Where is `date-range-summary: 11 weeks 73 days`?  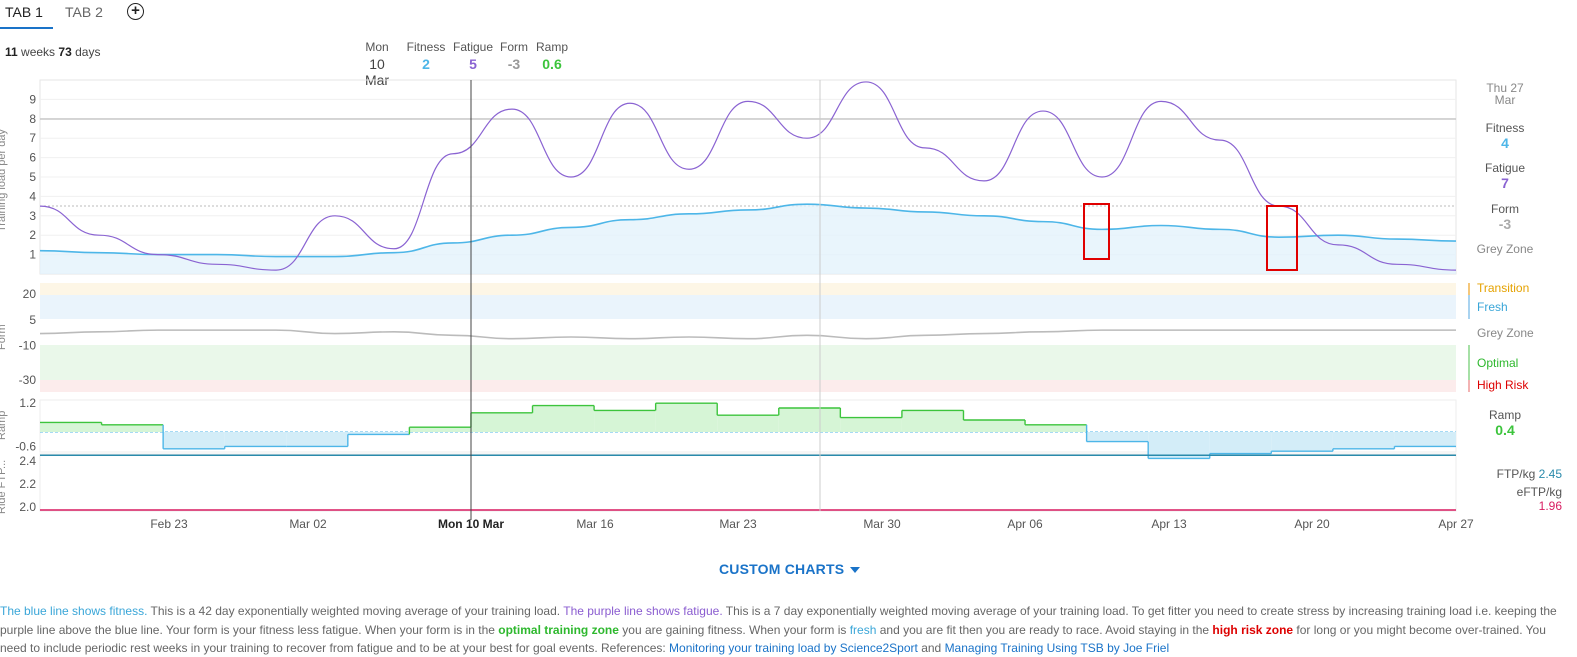 date-range-summary: 11 weeks 73 days is located at coordinates (53, 52).